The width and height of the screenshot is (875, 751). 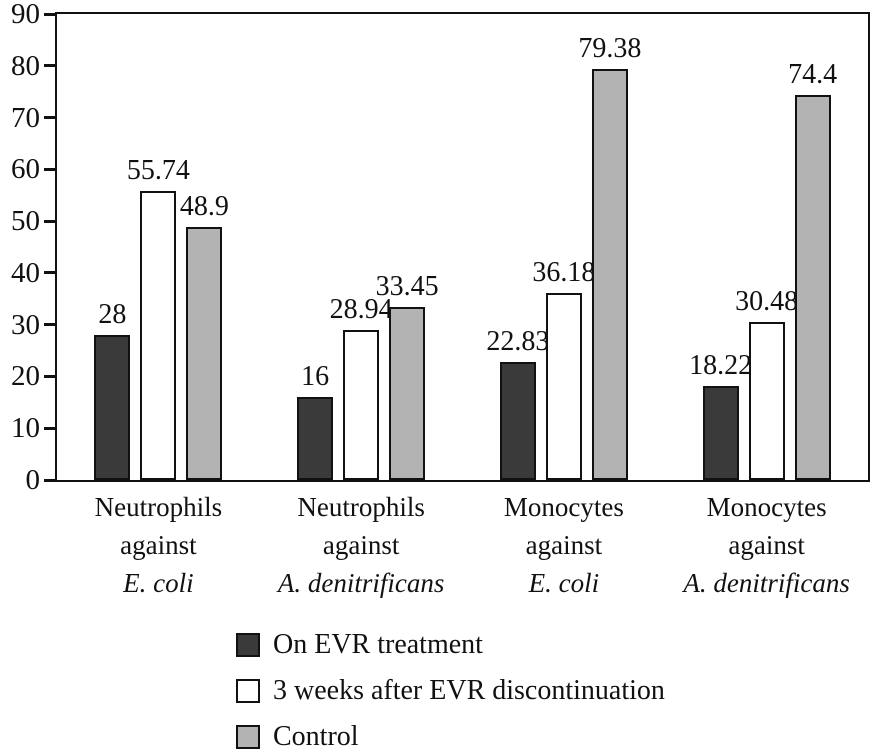 What do you see at coordinates (204, 206) in the screenshot?
I see `bar-value-label: 48.9` at bounding box center [204, 206].